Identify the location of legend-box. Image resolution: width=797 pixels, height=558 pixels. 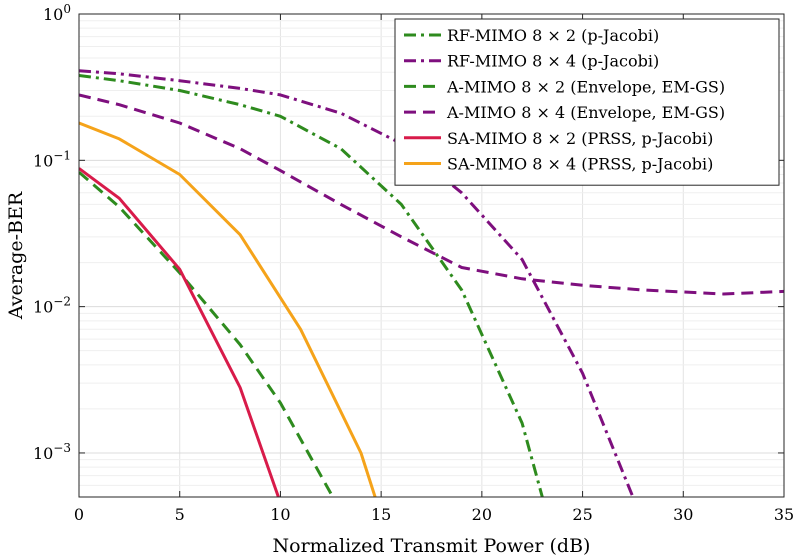
(587, 102).